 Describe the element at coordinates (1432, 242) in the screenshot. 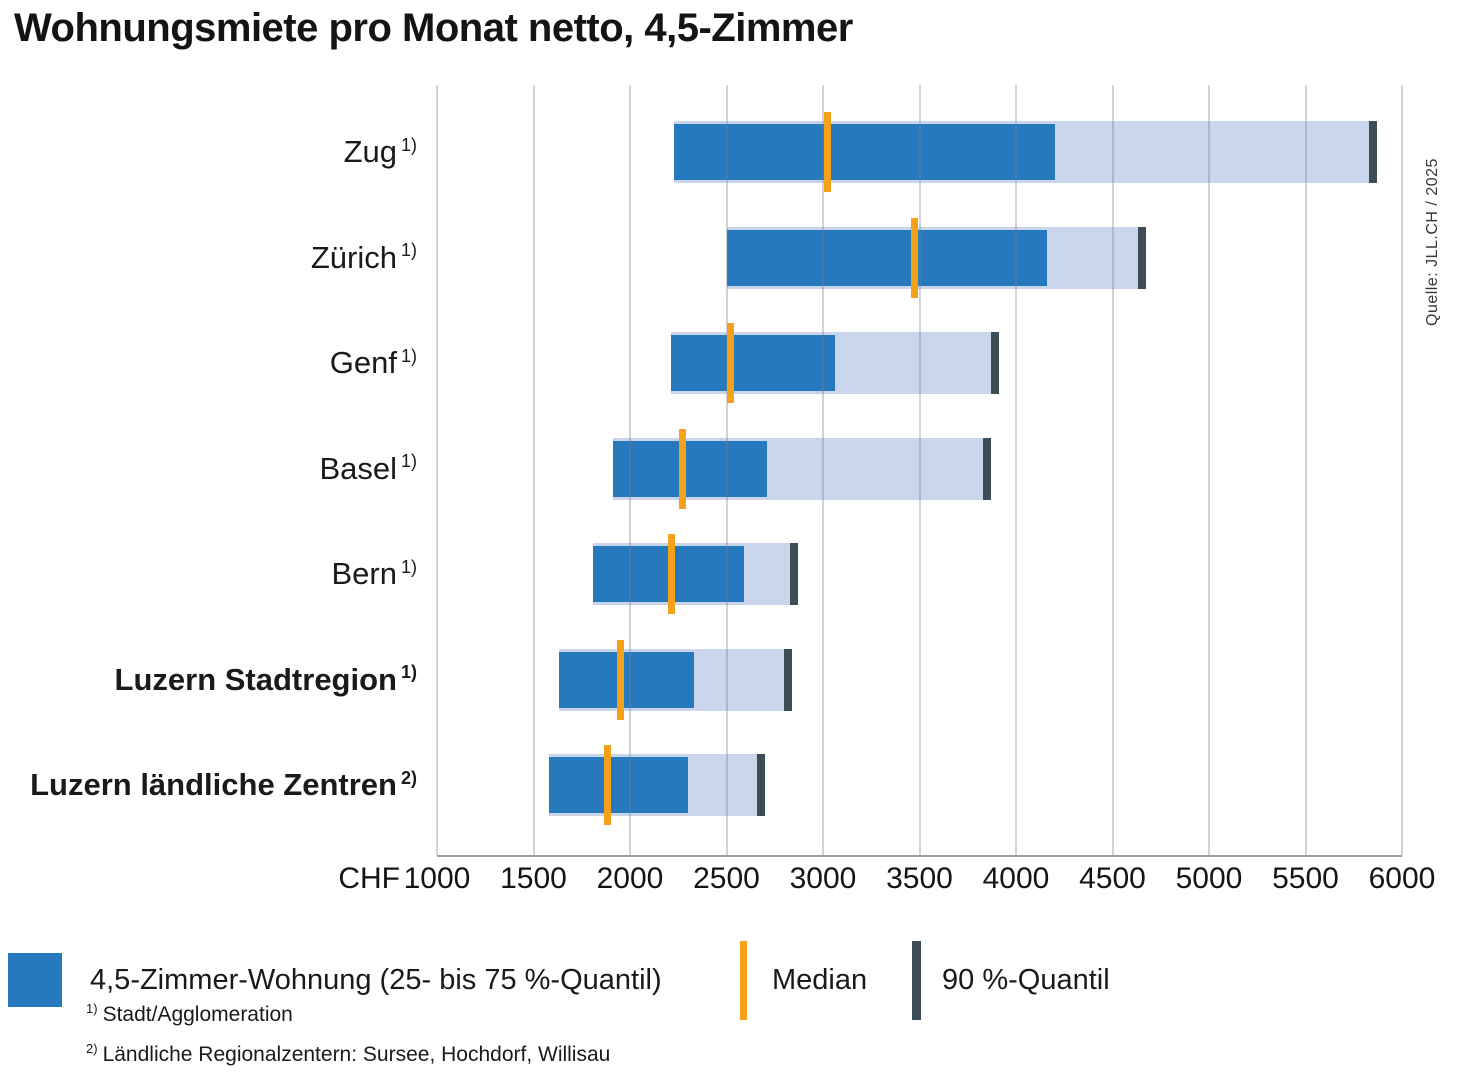

I see `source-note: Quelle: JLL.CH / 2025` at that location.